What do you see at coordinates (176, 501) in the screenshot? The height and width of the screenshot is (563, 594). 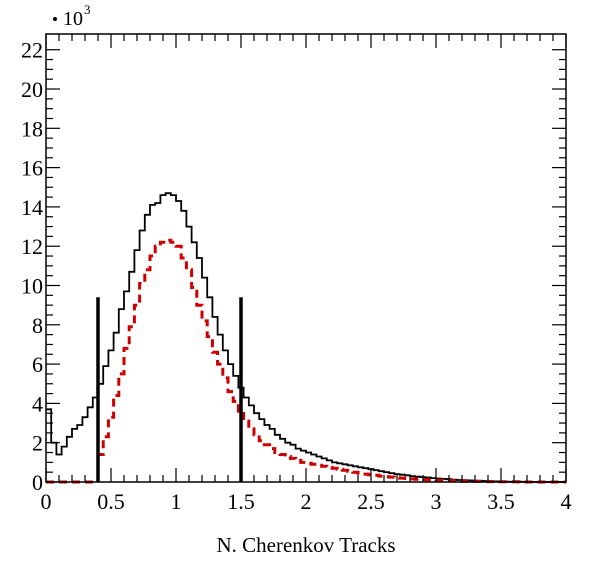 I see `x-tick-label: 1` at bounding box center [176, 501].